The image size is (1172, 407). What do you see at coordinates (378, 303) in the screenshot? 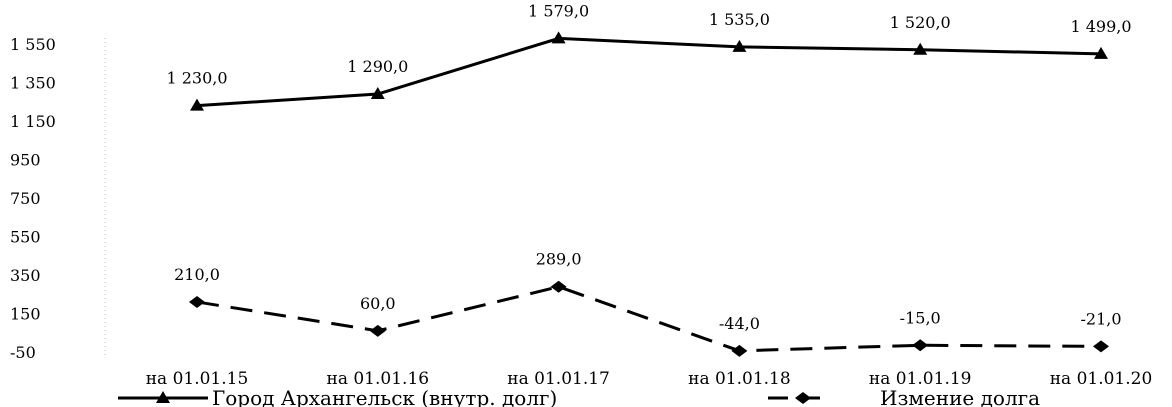
I see `data-label: 60,0` at bounding box center [378, 303].